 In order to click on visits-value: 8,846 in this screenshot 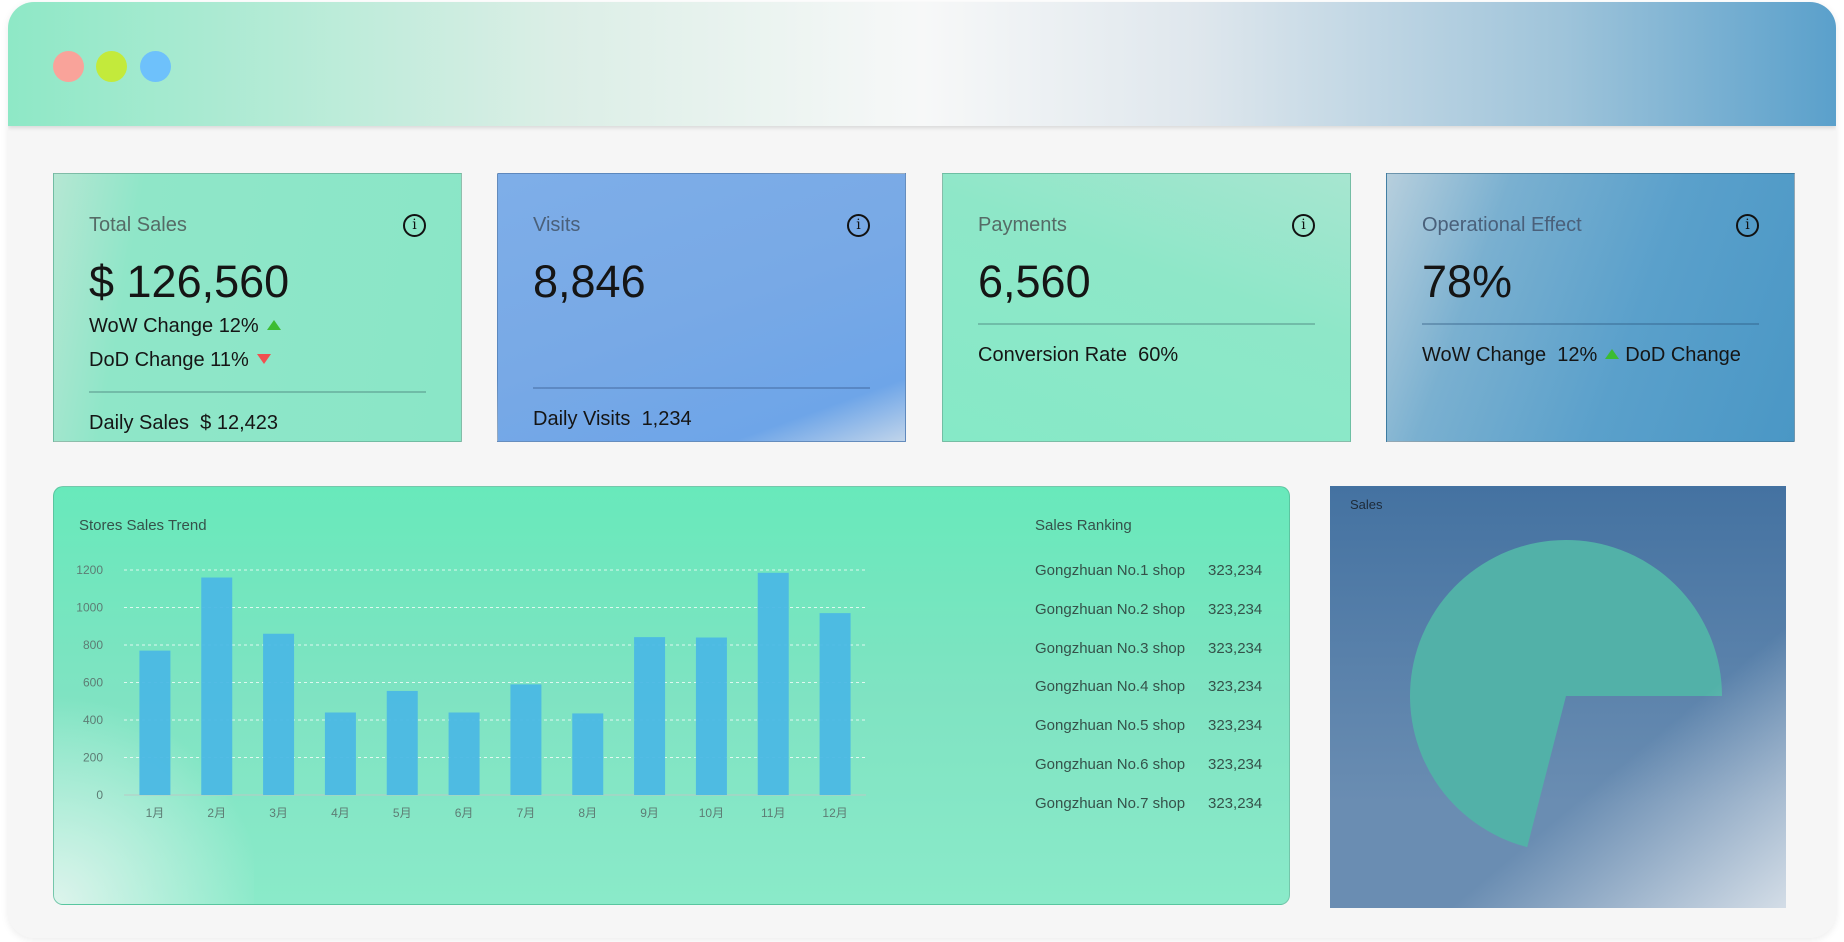, I will do `click(589, 281)`.